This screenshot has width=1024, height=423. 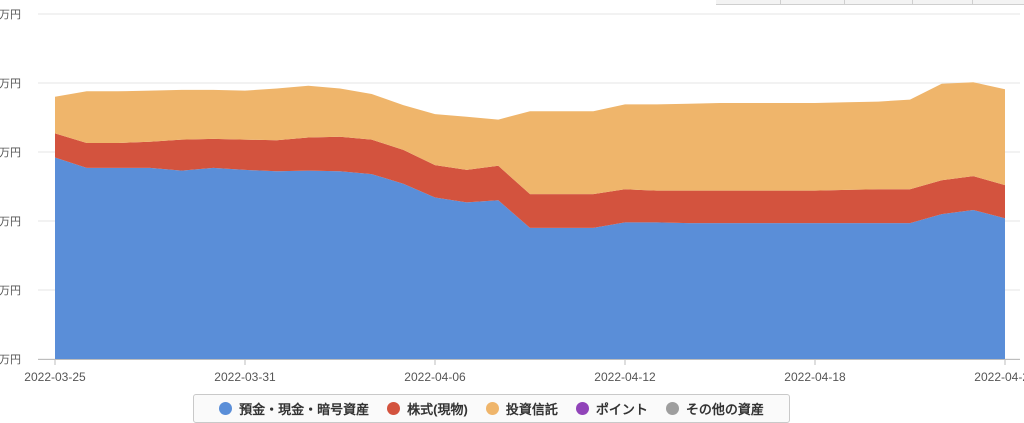 I want to click on legend-label: ポイント, so click(x=621, y=409).